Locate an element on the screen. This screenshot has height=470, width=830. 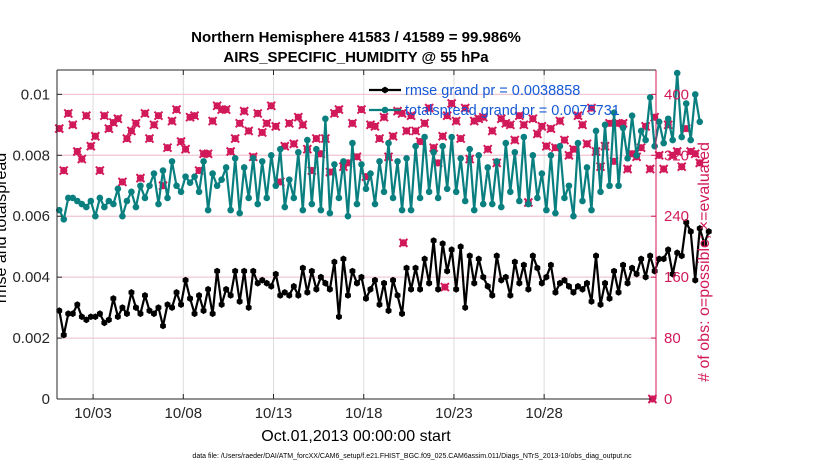
y-tick-label-right: 240 is located at coordinates (676, 216).